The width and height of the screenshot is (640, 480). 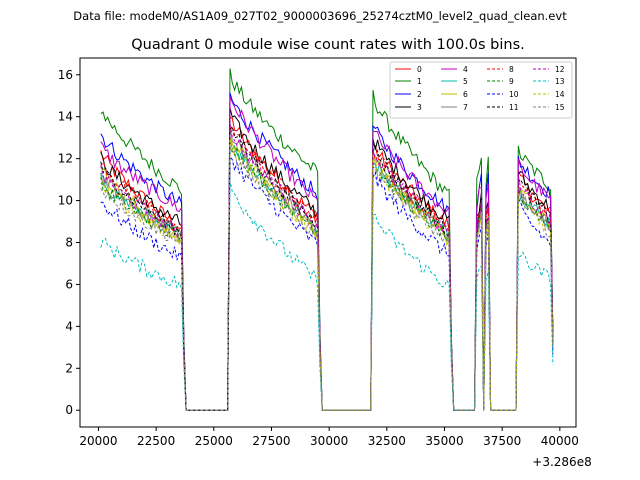 What do you see at coordinates (387, 441) in the screenshot?
I see `x-tick-label: 32500` at bounding box center [387, 441].